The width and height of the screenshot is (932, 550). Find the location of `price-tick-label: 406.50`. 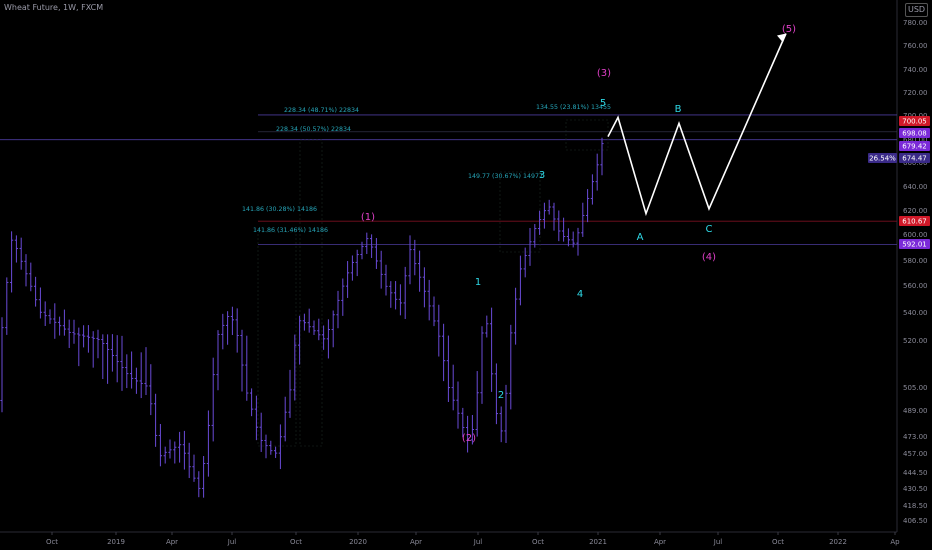

price-tick-label: 406.50 is located at coordinates (915, 521).